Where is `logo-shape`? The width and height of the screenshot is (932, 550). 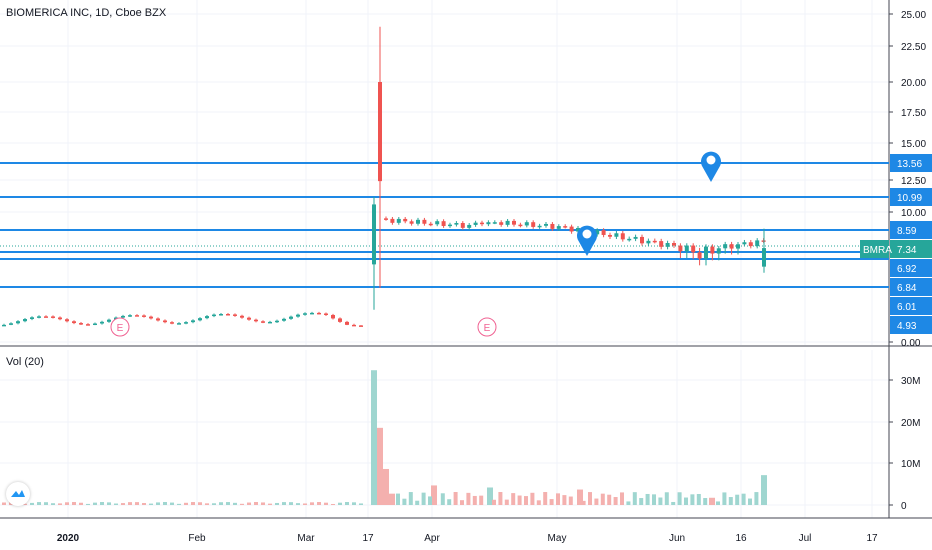
logo-shape is located at coordinates (18, 493).